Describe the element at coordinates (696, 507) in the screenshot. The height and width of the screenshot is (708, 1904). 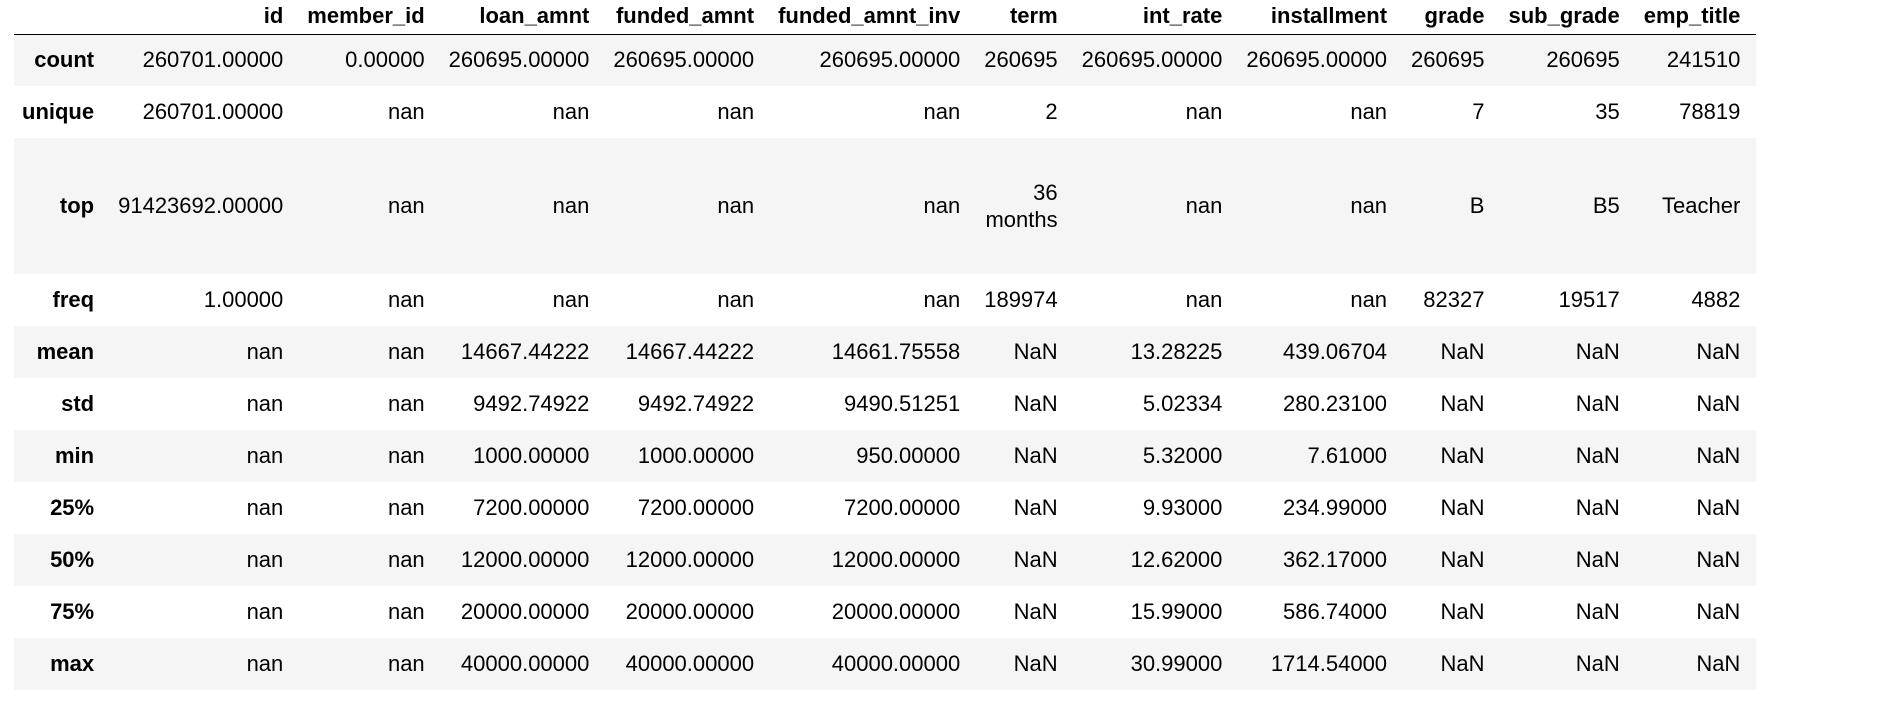
I see `table-cell: 7200.00000` at that location.